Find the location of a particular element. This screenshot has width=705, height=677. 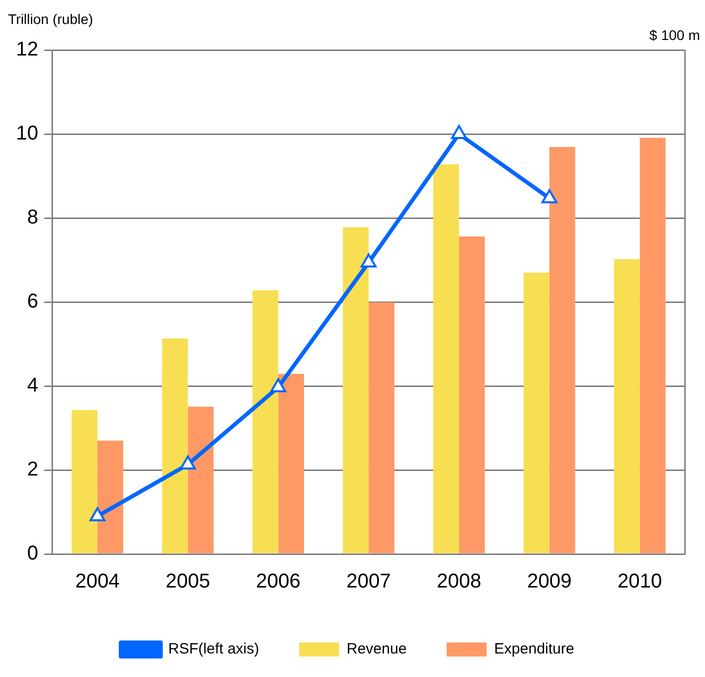

y-tick-label: 6 is located at coordinates (32, 301).